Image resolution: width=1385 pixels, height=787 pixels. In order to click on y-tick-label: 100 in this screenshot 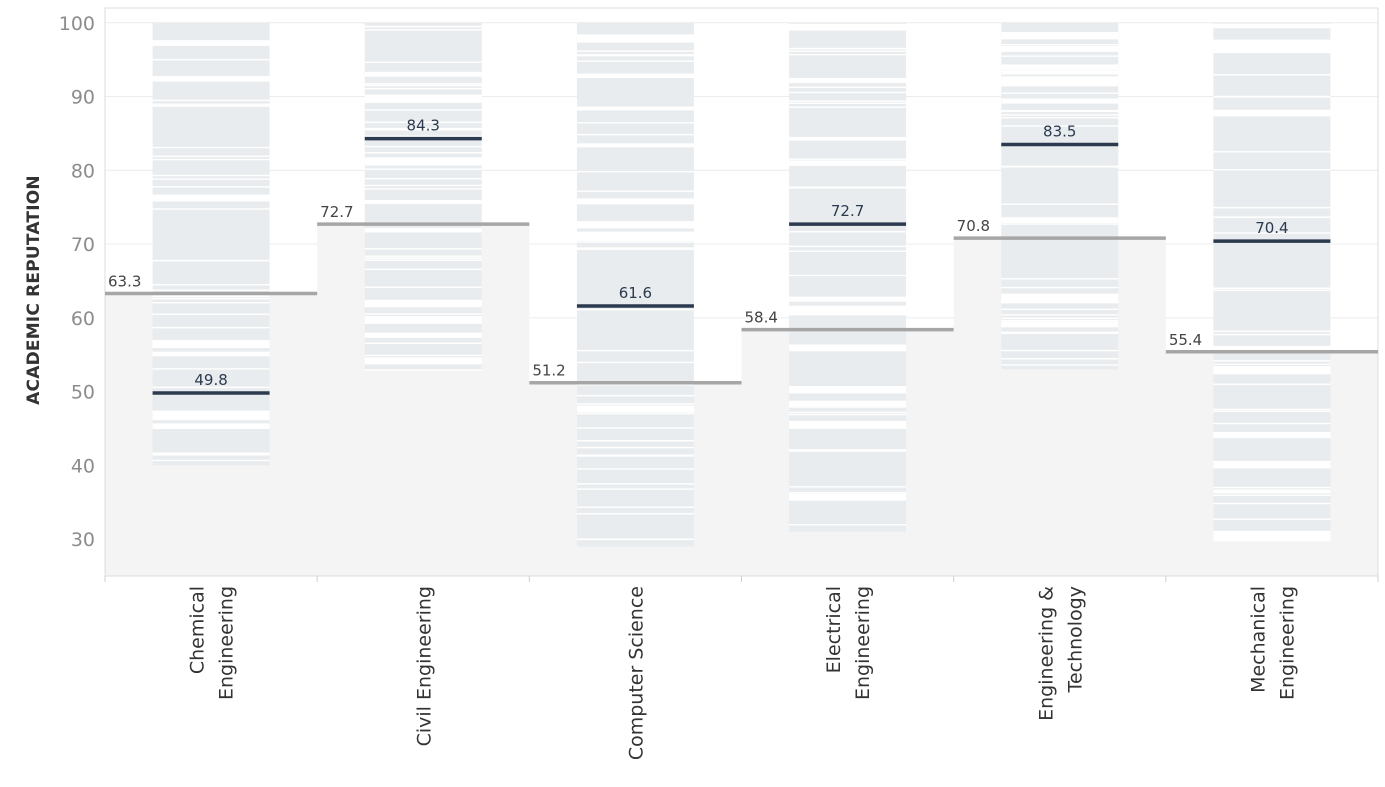, I will do `click(77, 24)`.